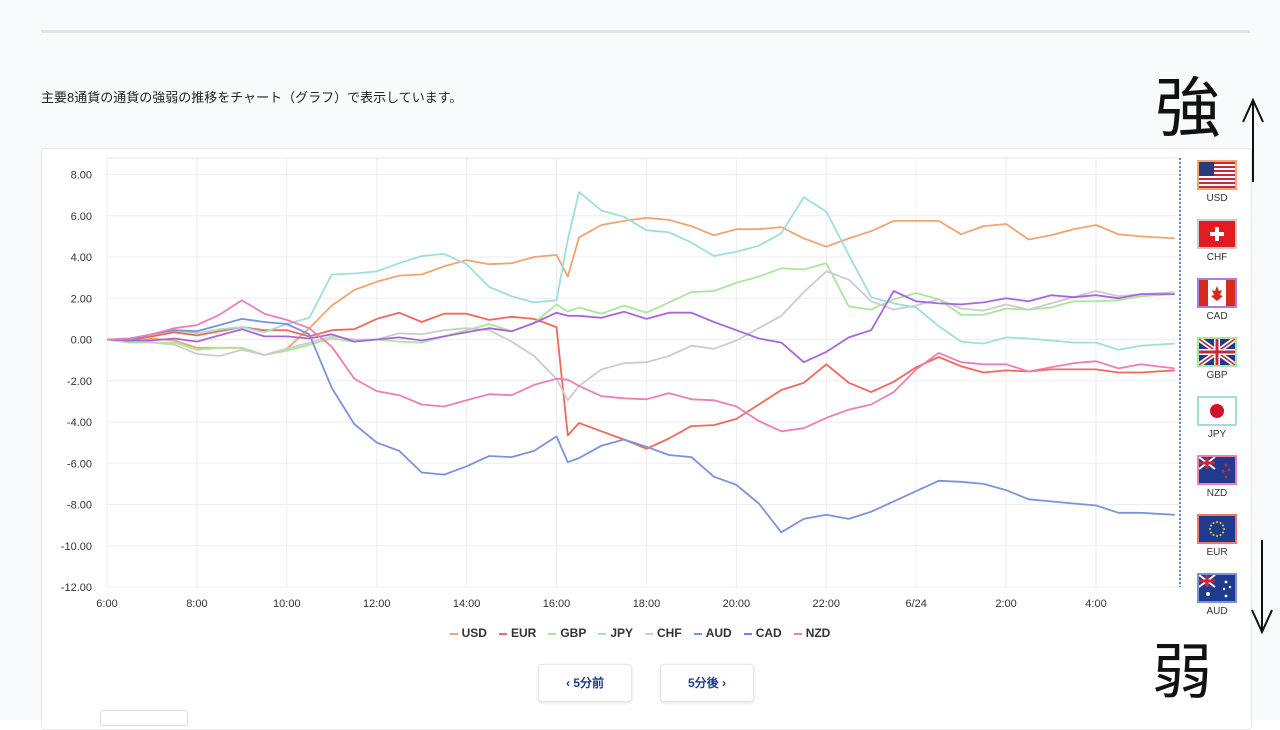 The height and width of the screenshot is (730, 1280). I want to click on us-flag-icon, so click(1217, 175).